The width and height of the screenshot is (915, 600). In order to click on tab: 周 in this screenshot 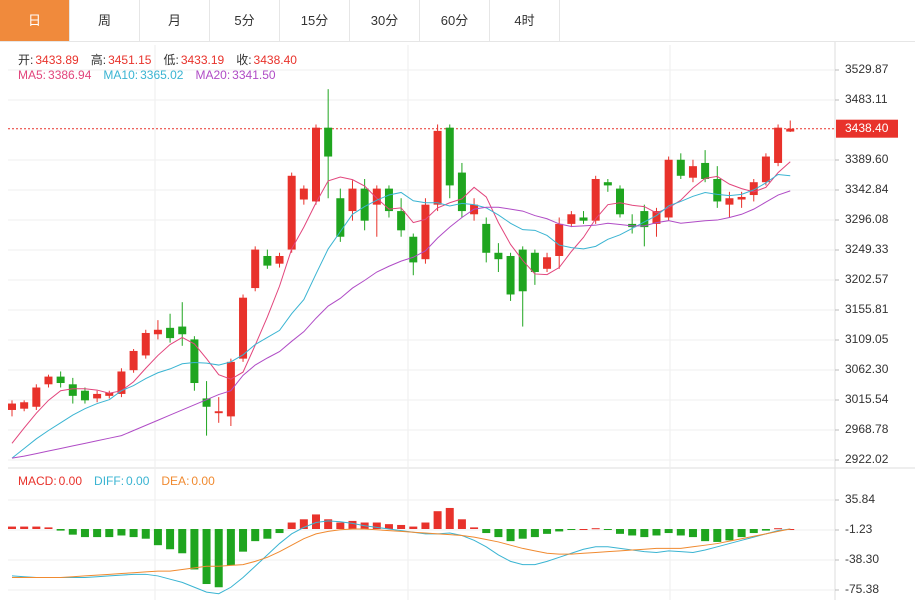, I will do `click(105, 20)`.